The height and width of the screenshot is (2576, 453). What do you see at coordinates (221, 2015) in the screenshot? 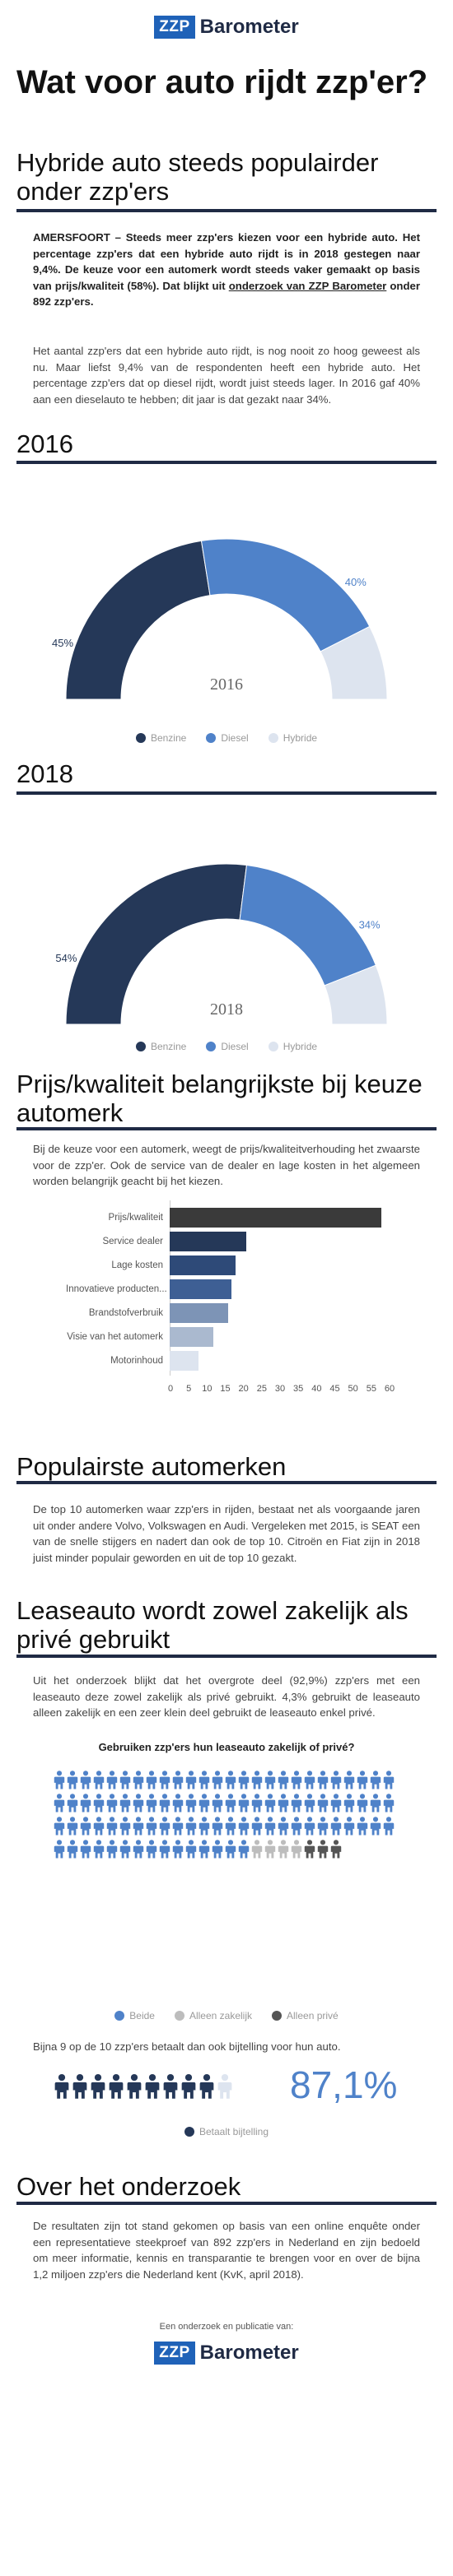
I see `legend-label: Alleen zakelijk` at bounding box center [221, 2015].